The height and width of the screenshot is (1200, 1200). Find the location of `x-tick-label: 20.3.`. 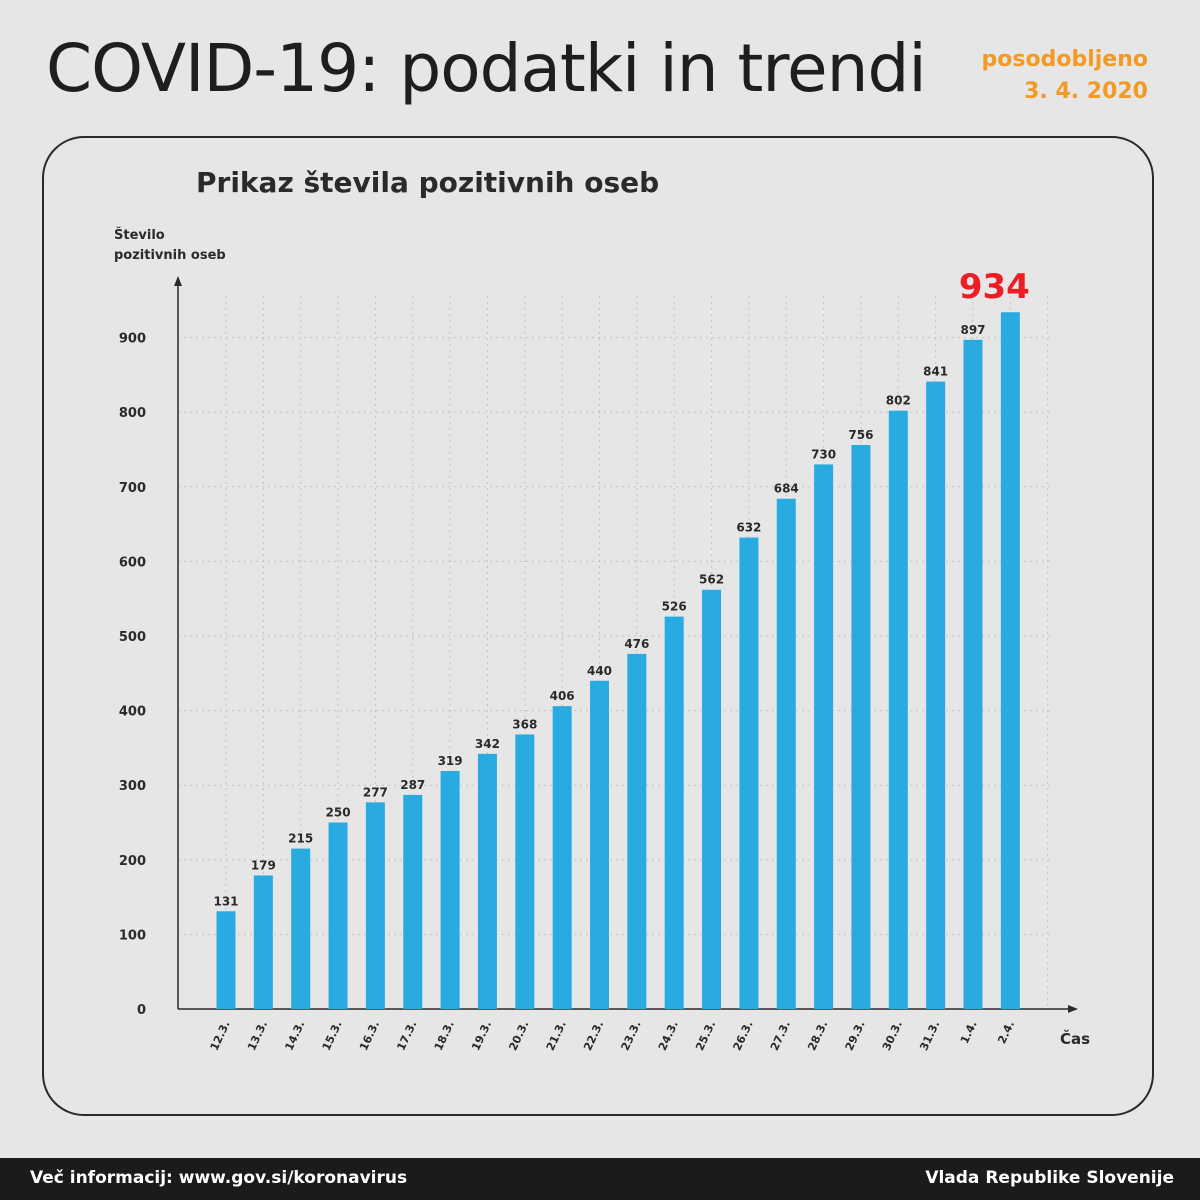

x-tick-label: 20.3. is located at coordinates (518, 1036).